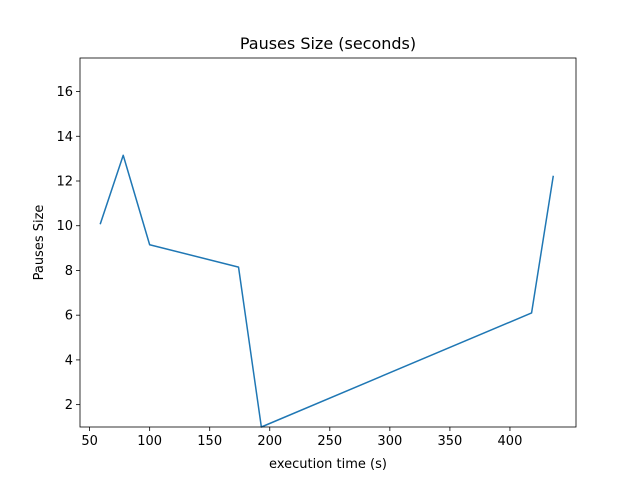 The height and width of the screenshot is (480, 640). Describe the element at coordinates (69, 360) in the screenshot. I see `y-tick-label: 4` at that location.